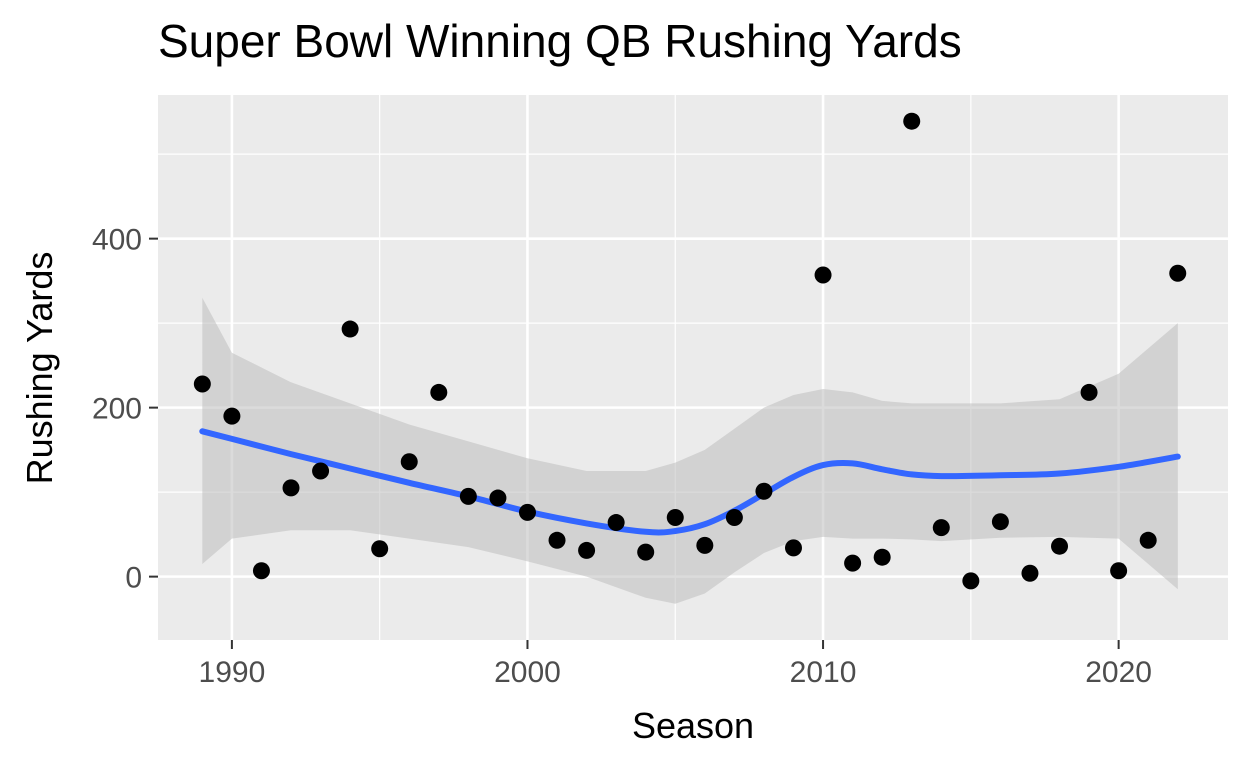 The height and width of the screenshot is (772, 1249). What do you see at coordinates (117, 409) in the screenshot?
I see `y-tick-label: 200` at bounding box center [117, 409].